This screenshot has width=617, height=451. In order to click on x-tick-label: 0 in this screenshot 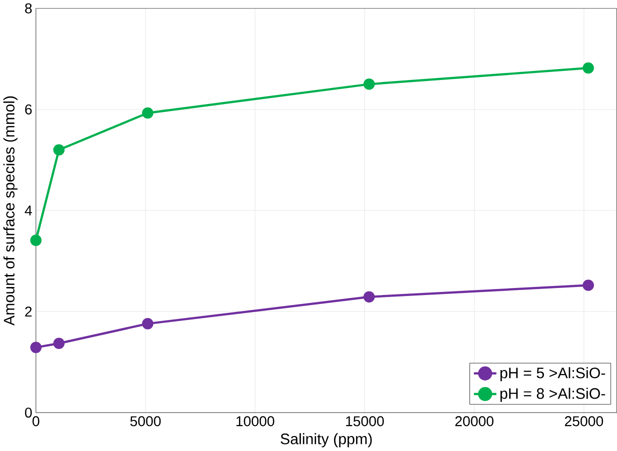, I will do `click(36, 421)`.